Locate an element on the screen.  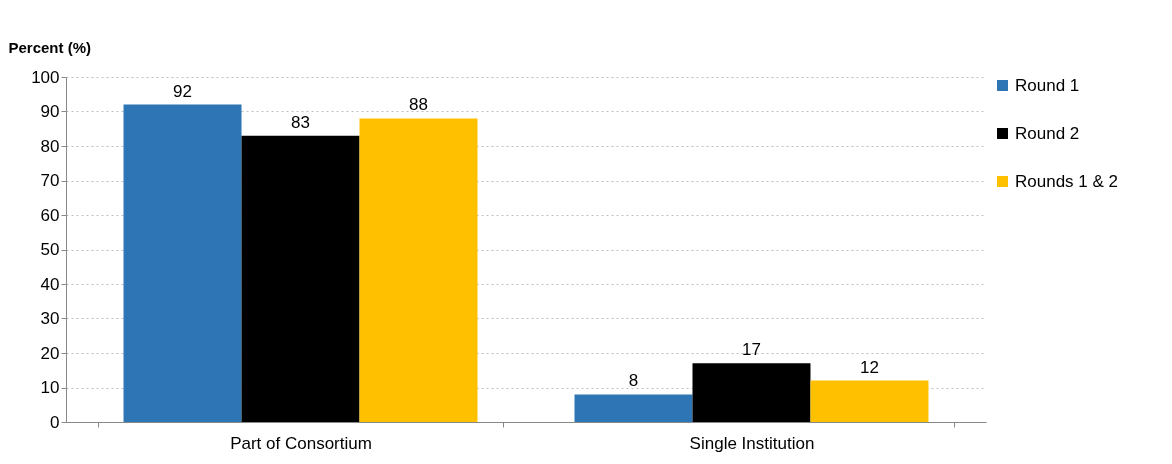
legend-label: Rounds 1 & 2 is located at coordinates (1067, 181).